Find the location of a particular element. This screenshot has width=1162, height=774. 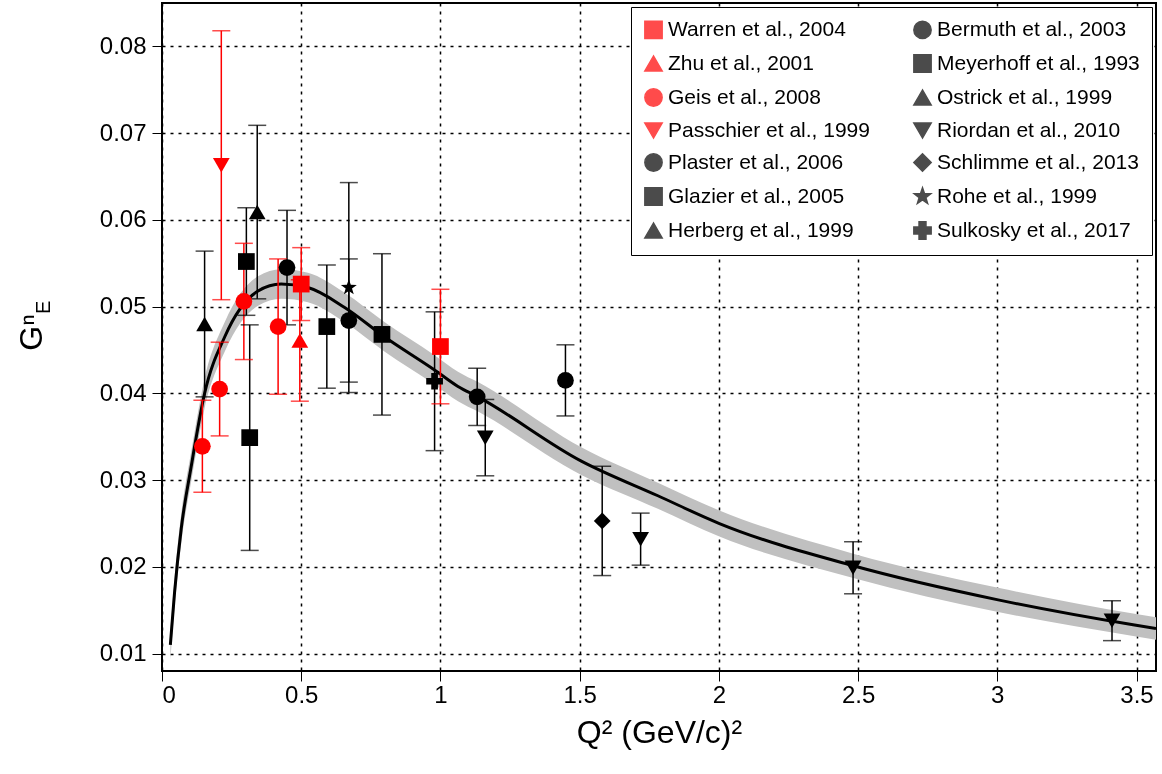

legend-label: Herberg et al., 1999 is located at coordinates (761, 229).